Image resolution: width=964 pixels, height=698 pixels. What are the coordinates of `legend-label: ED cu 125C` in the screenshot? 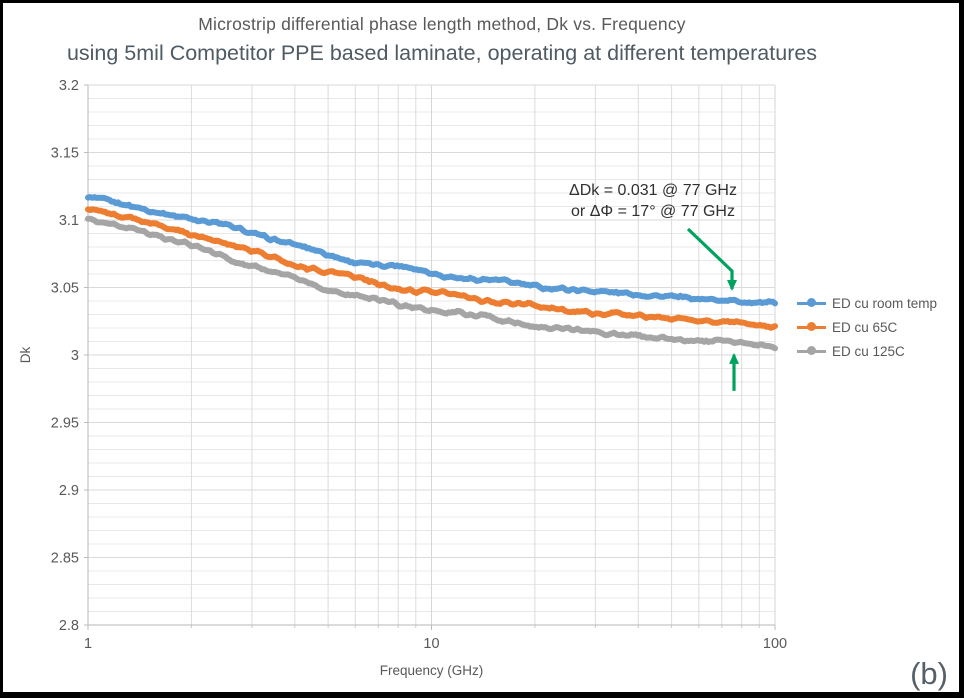 It's located at (868, 351).